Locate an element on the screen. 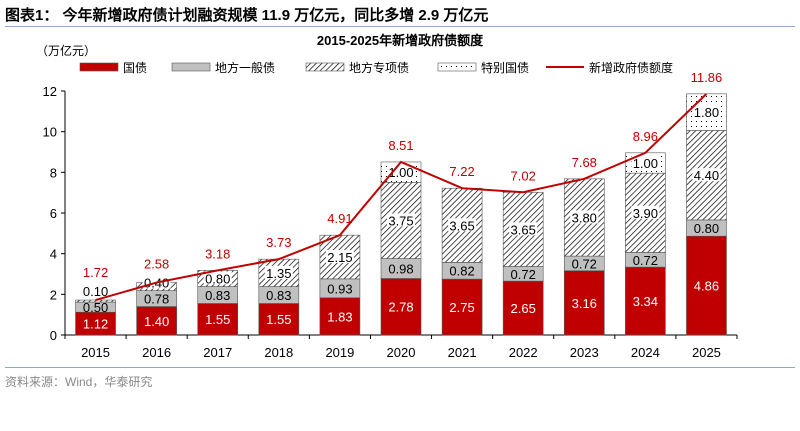 Image resolution: width=800 pixels, height=431 pixels. bar-value-label: 2.65 is located at coordinates (523, 308).